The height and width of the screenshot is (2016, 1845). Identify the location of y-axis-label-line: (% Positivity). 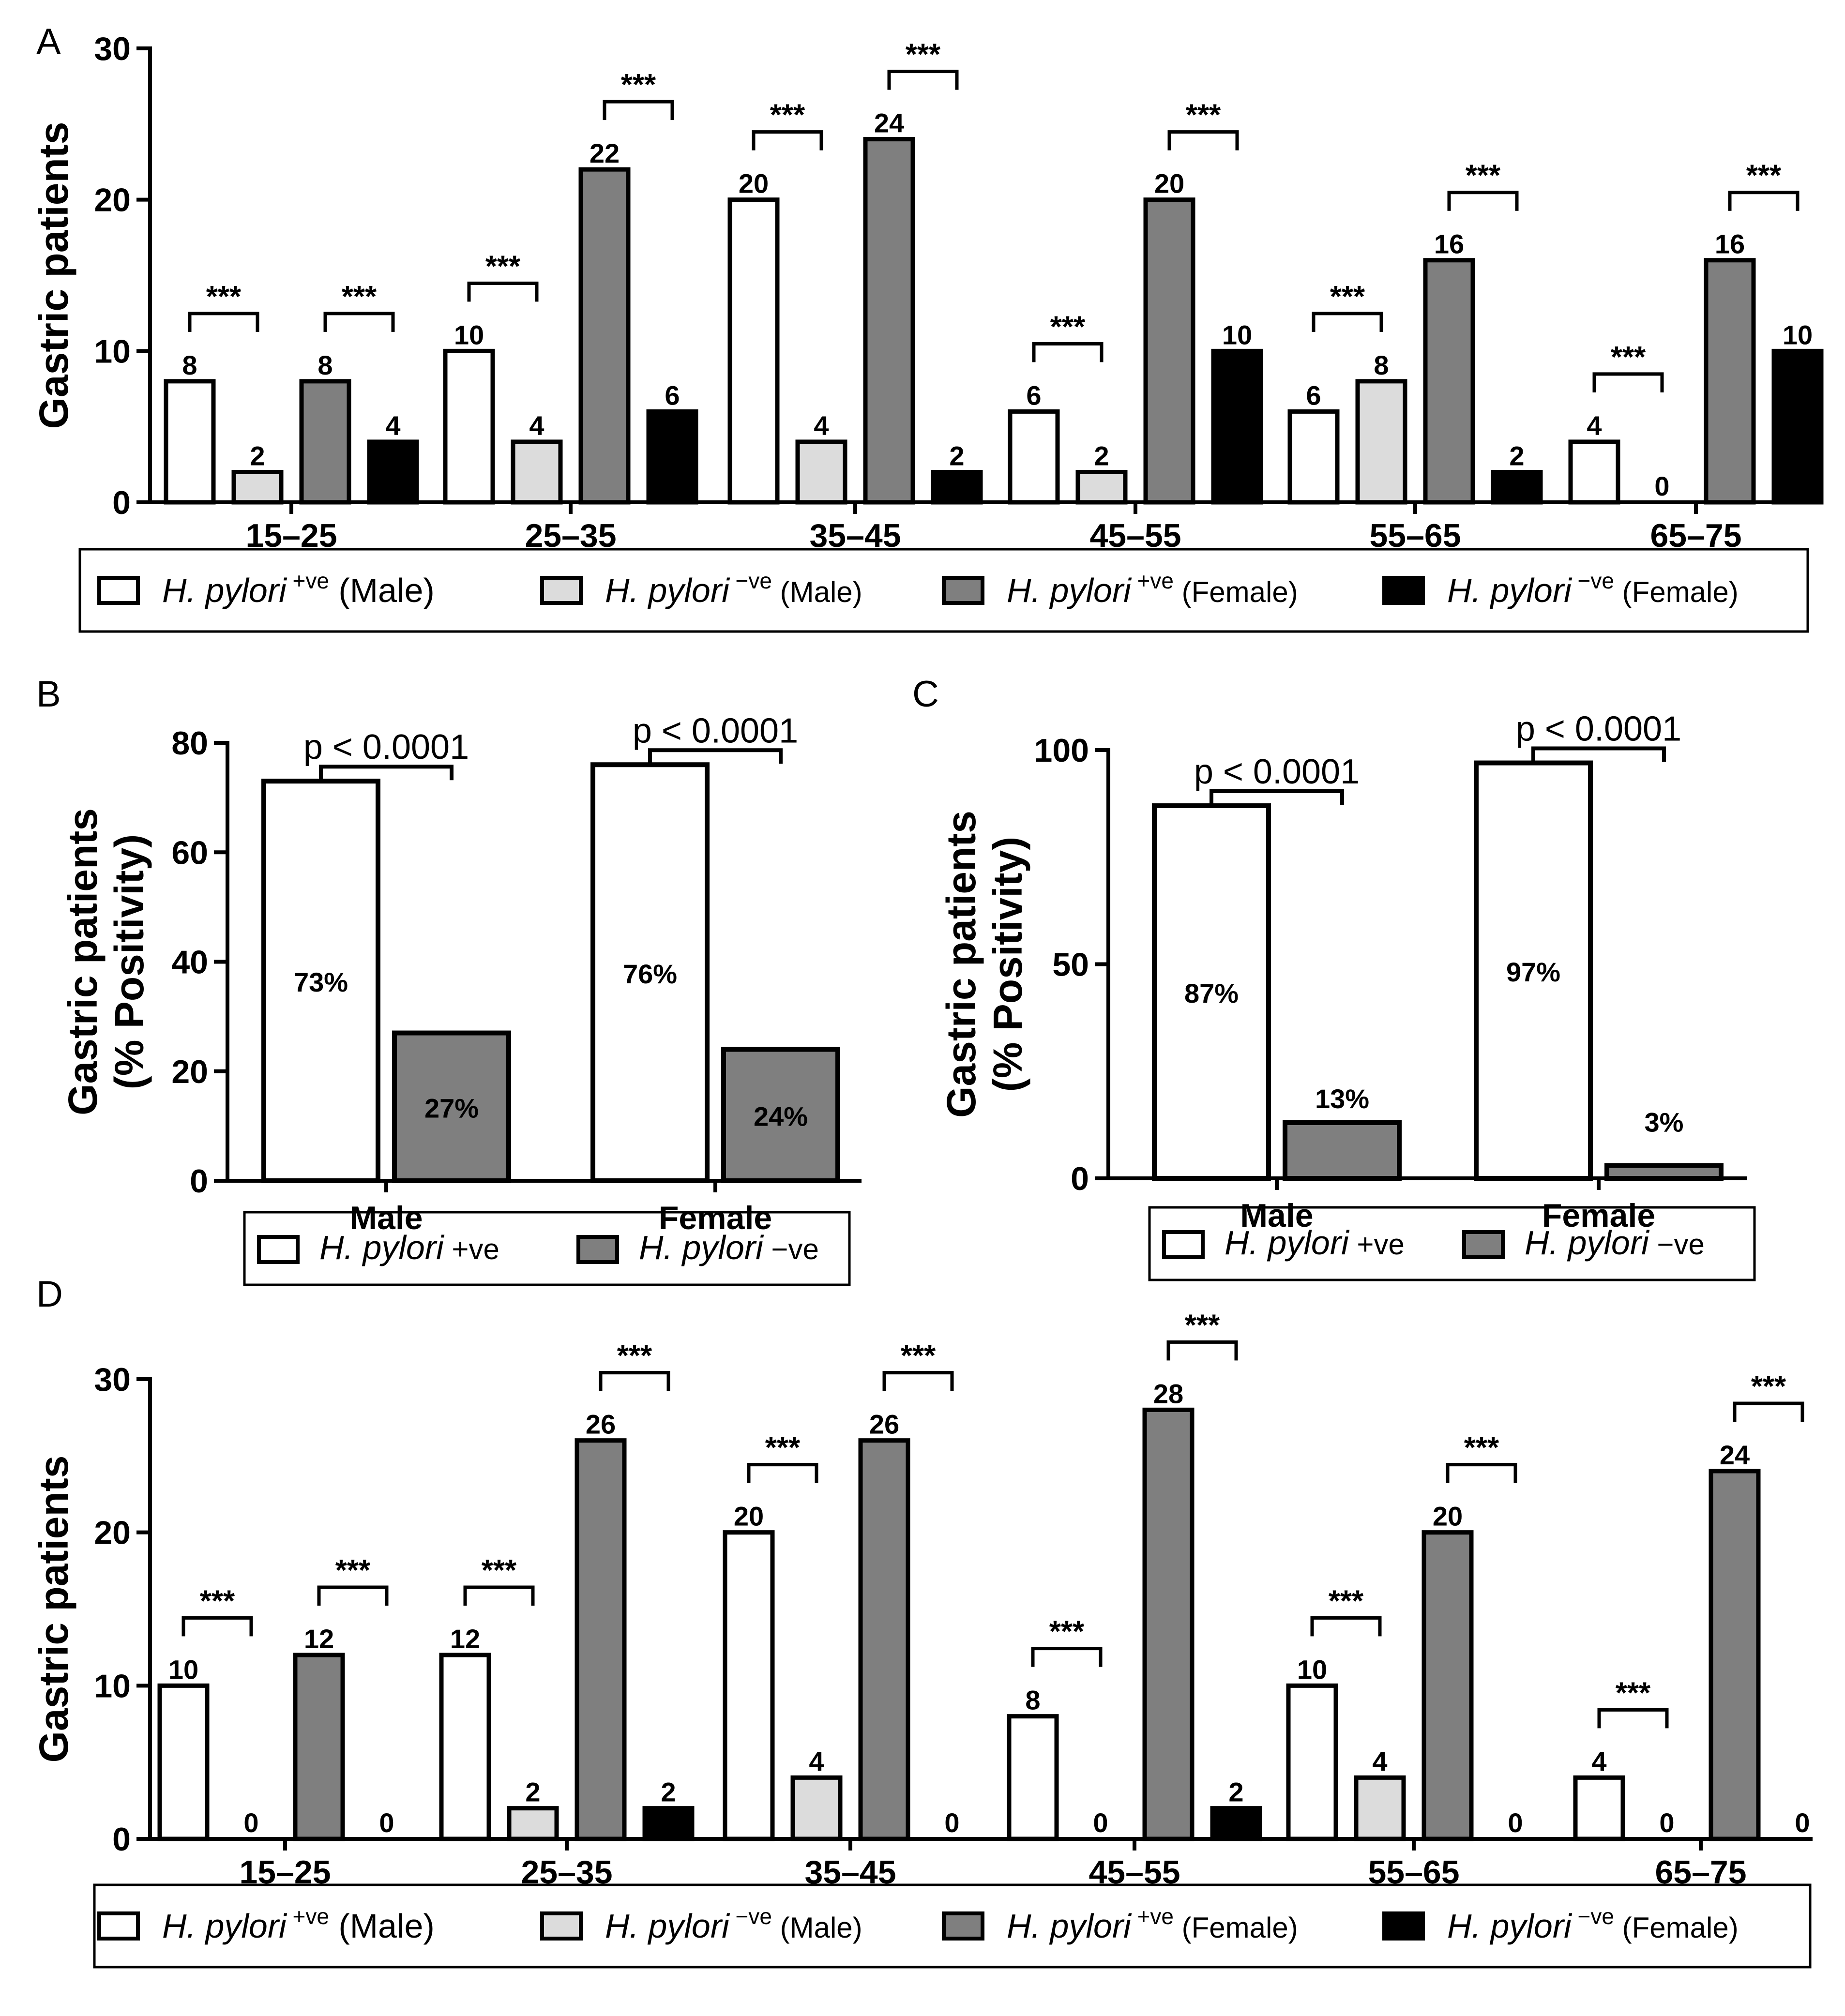
(129, 961).